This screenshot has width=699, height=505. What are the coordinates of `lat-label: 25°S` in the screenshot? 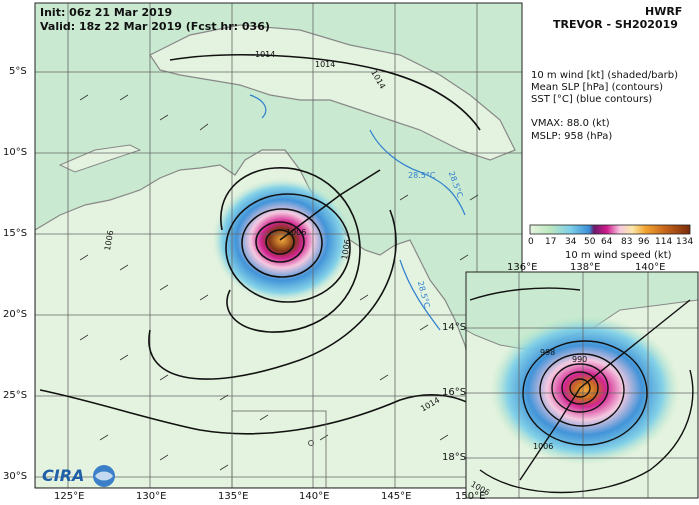 It's located at (15, 395).